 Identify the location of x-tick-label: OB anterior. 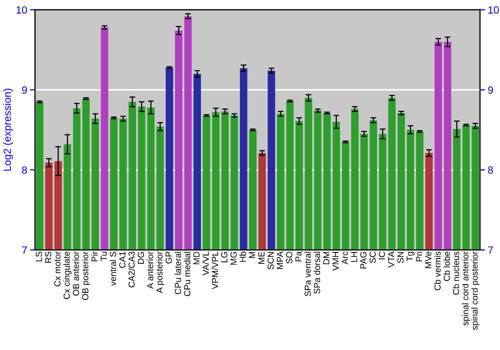
(76, 273).